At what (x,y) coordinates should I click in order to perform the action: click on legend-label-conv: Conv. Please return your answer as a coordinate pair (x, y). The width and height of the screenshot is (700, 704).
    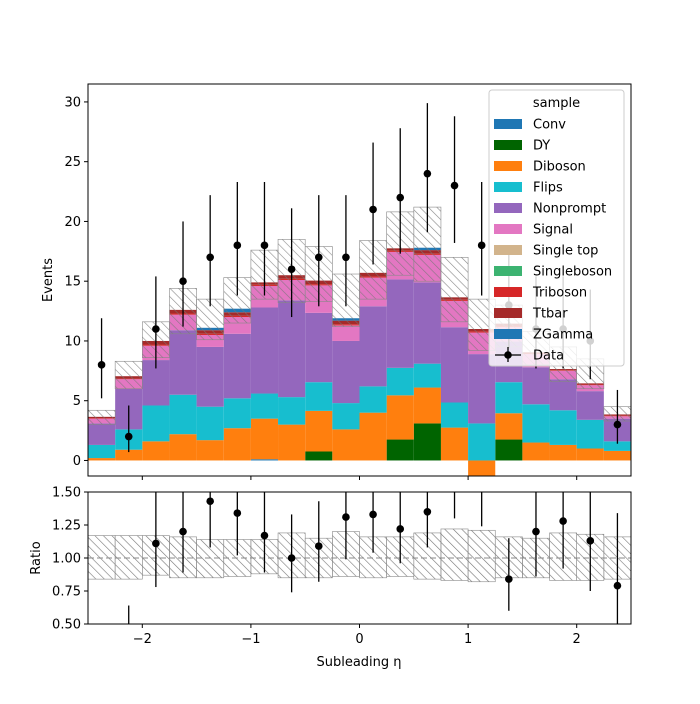
    Looking at the image, I should click on (549, 125).